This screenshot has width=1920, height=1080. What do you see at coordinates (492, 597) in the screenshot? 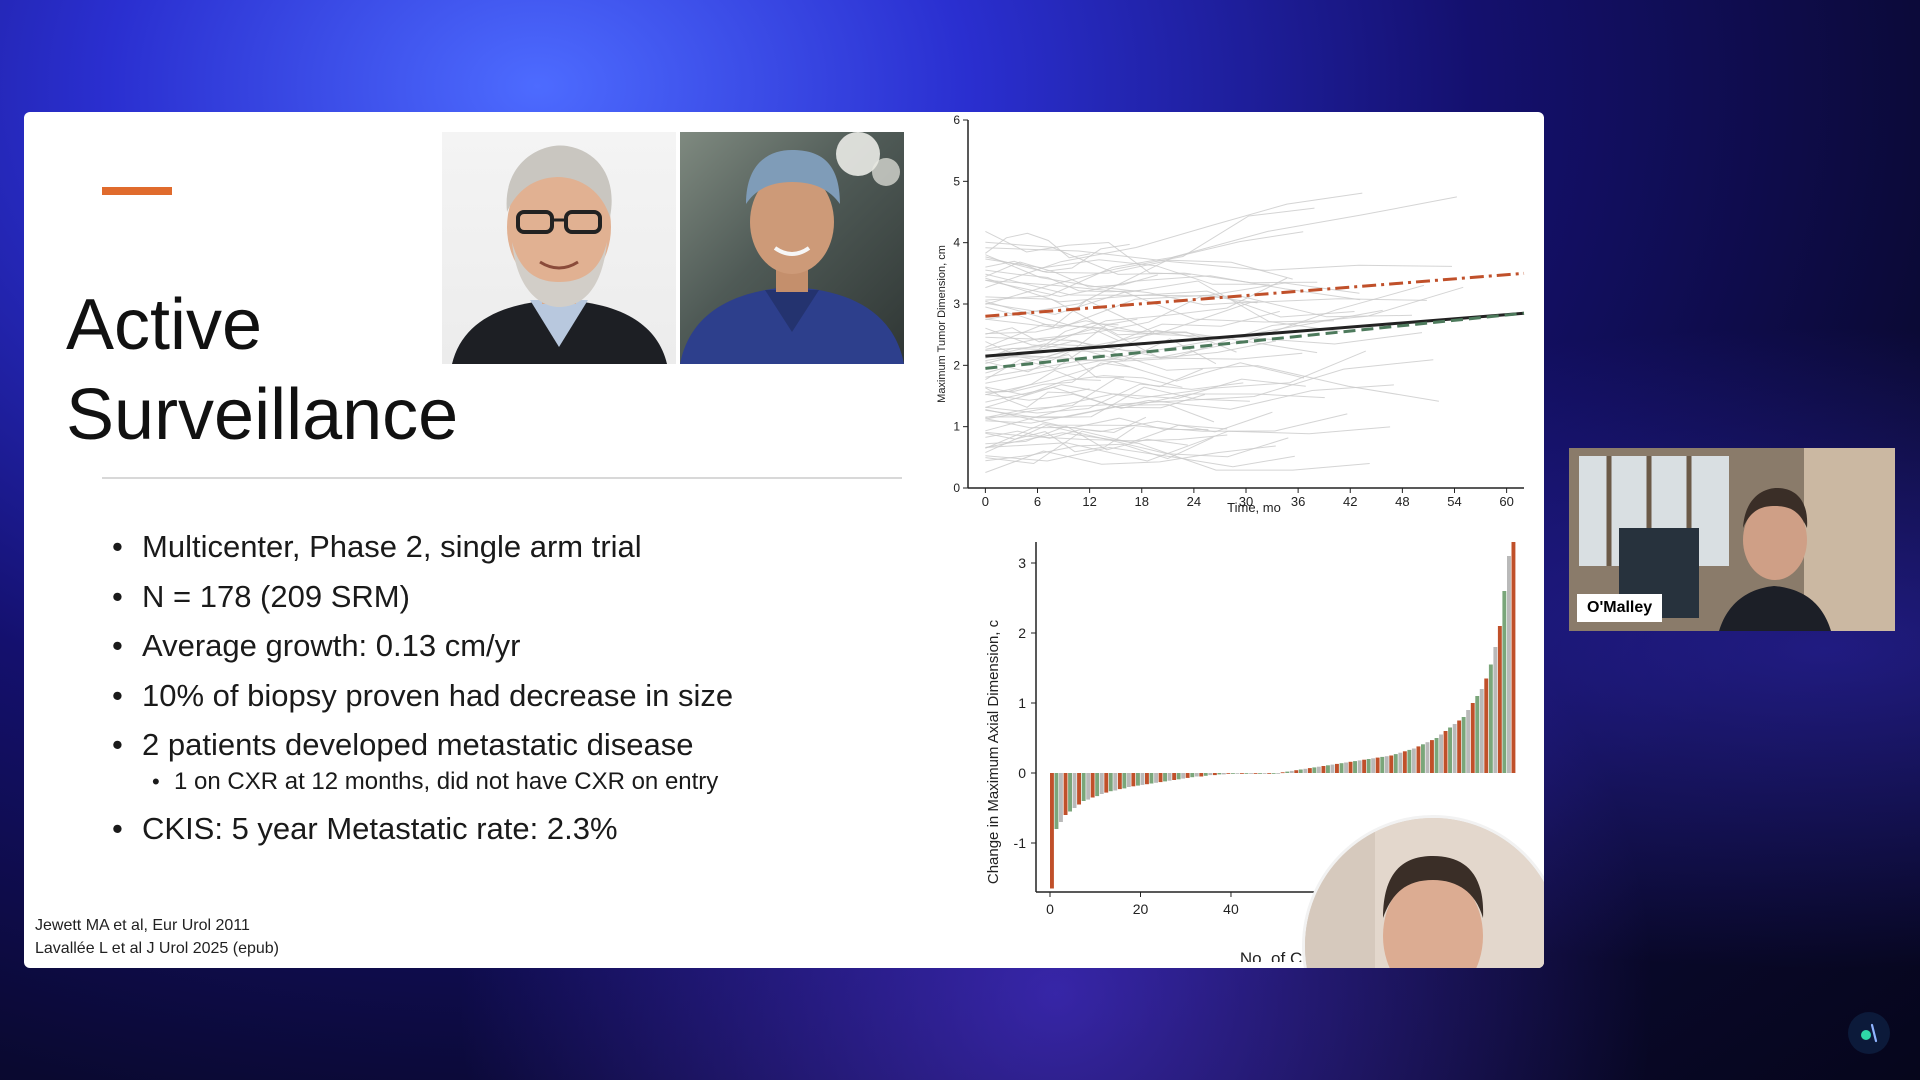
I see `bullet-item: N = 178 (209 SRM)` at bounding box center [492, 597].